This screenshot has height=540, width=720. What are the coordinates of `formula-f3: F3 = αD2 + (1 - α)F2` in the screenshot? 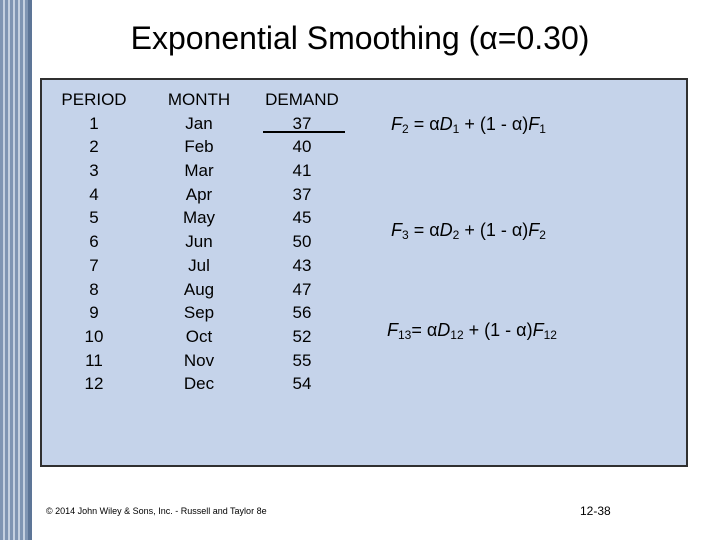 It's located at (468, 231).